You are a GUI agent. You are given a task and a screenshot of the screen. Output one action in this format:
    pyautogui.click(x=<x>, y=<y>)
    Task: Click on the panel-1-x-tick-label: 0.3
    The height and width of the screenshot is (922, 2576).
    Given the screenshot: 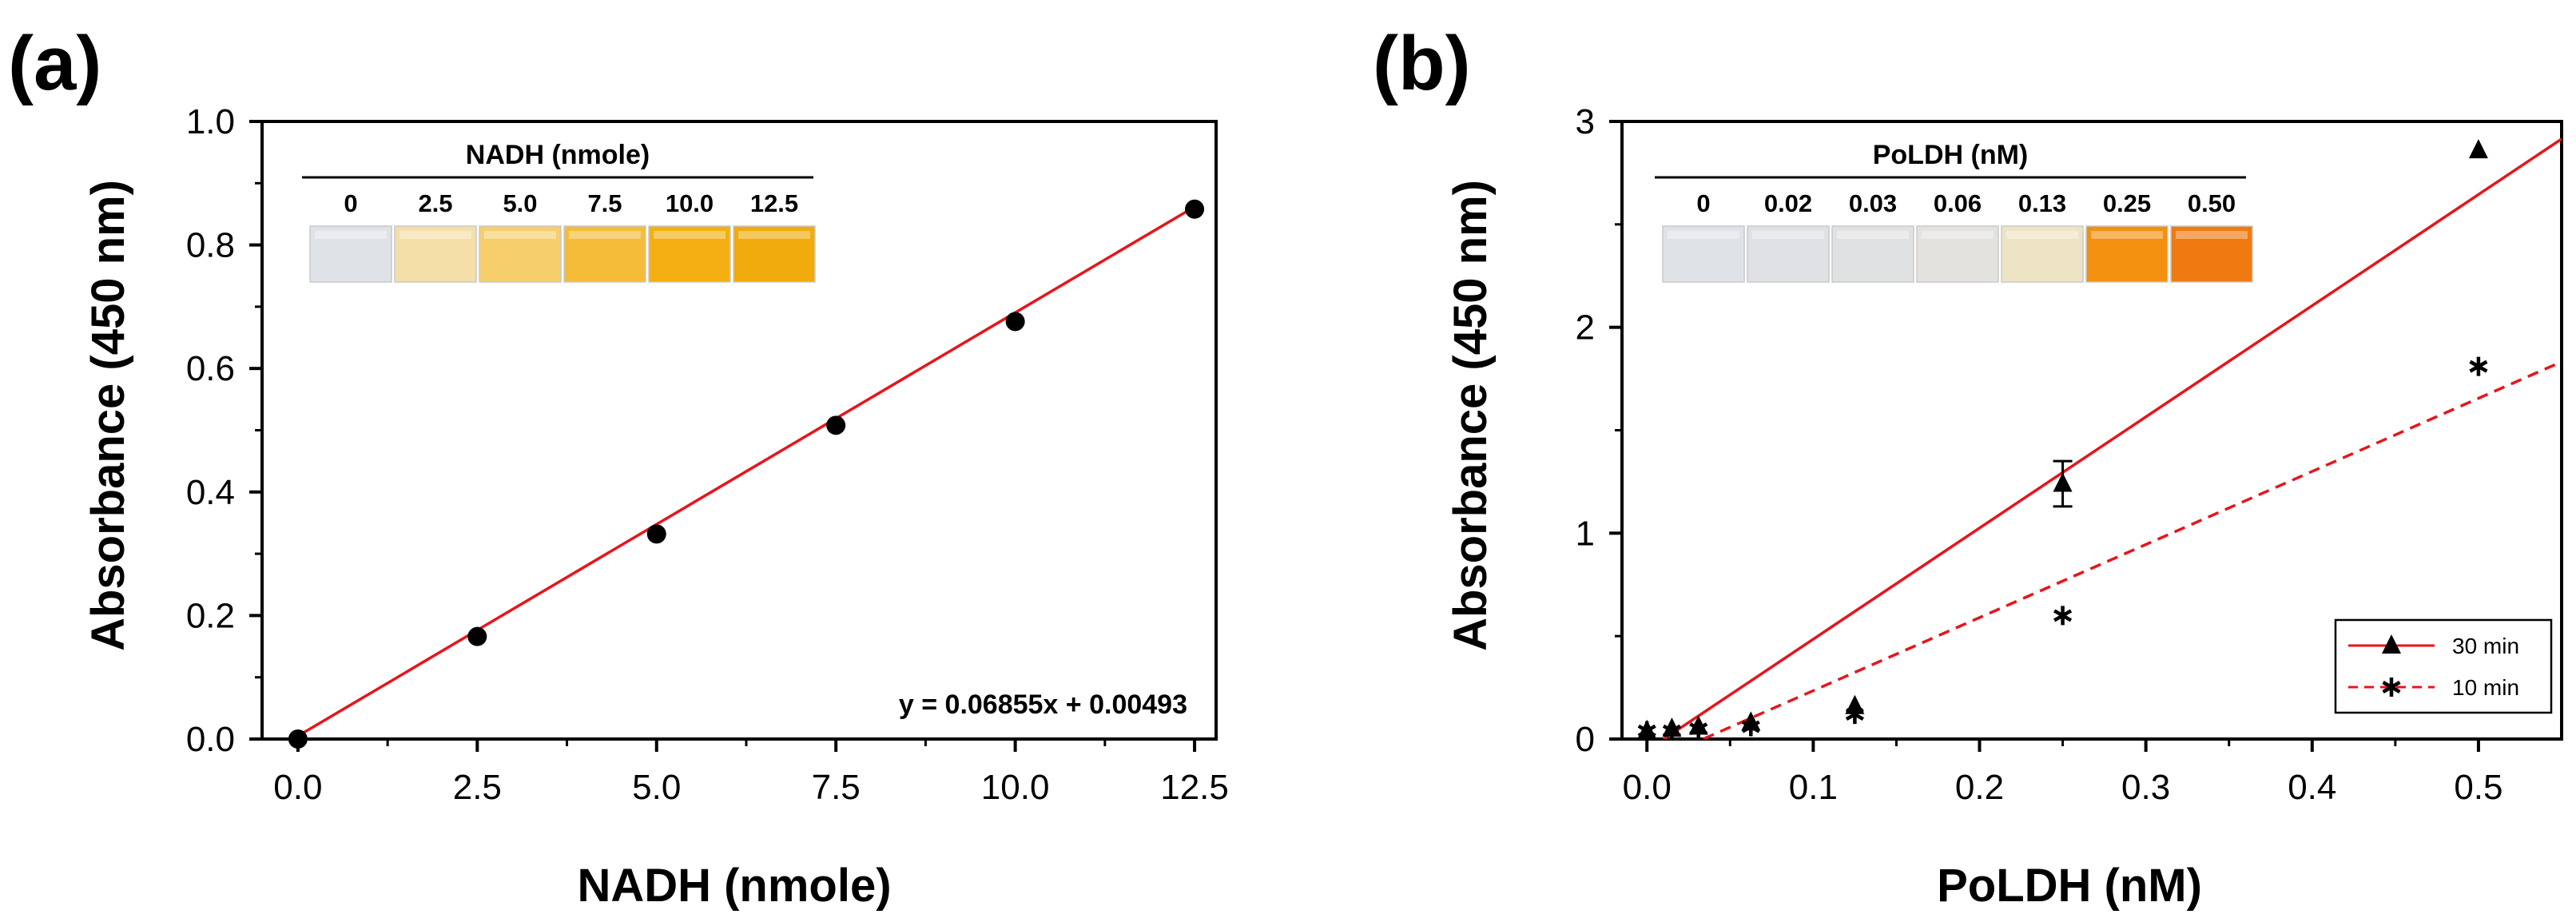 What is the action you would take?
    pyautogui.click(x=2145, y=787)
    